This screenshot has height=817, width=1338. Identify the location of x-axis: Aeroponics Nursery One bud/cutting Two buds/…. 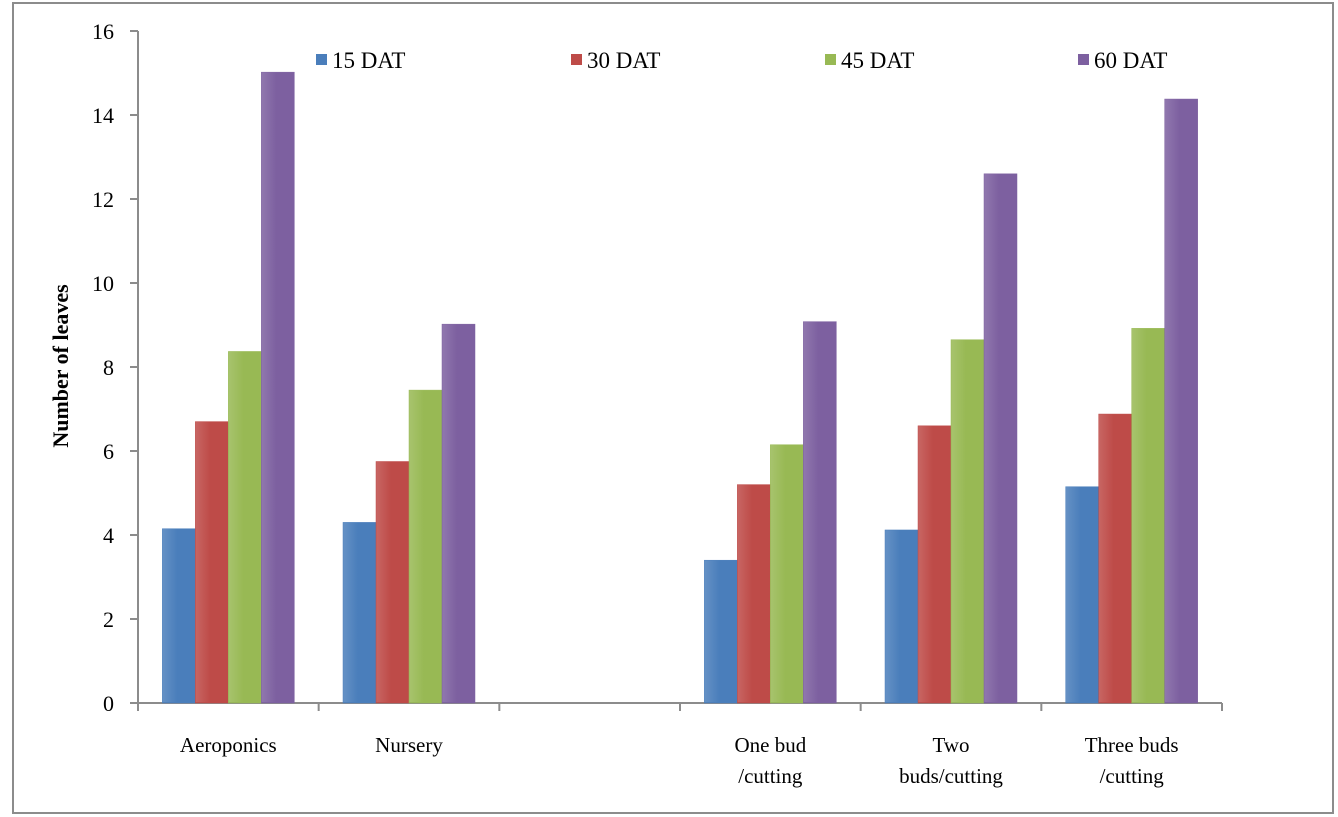
(680, 745).